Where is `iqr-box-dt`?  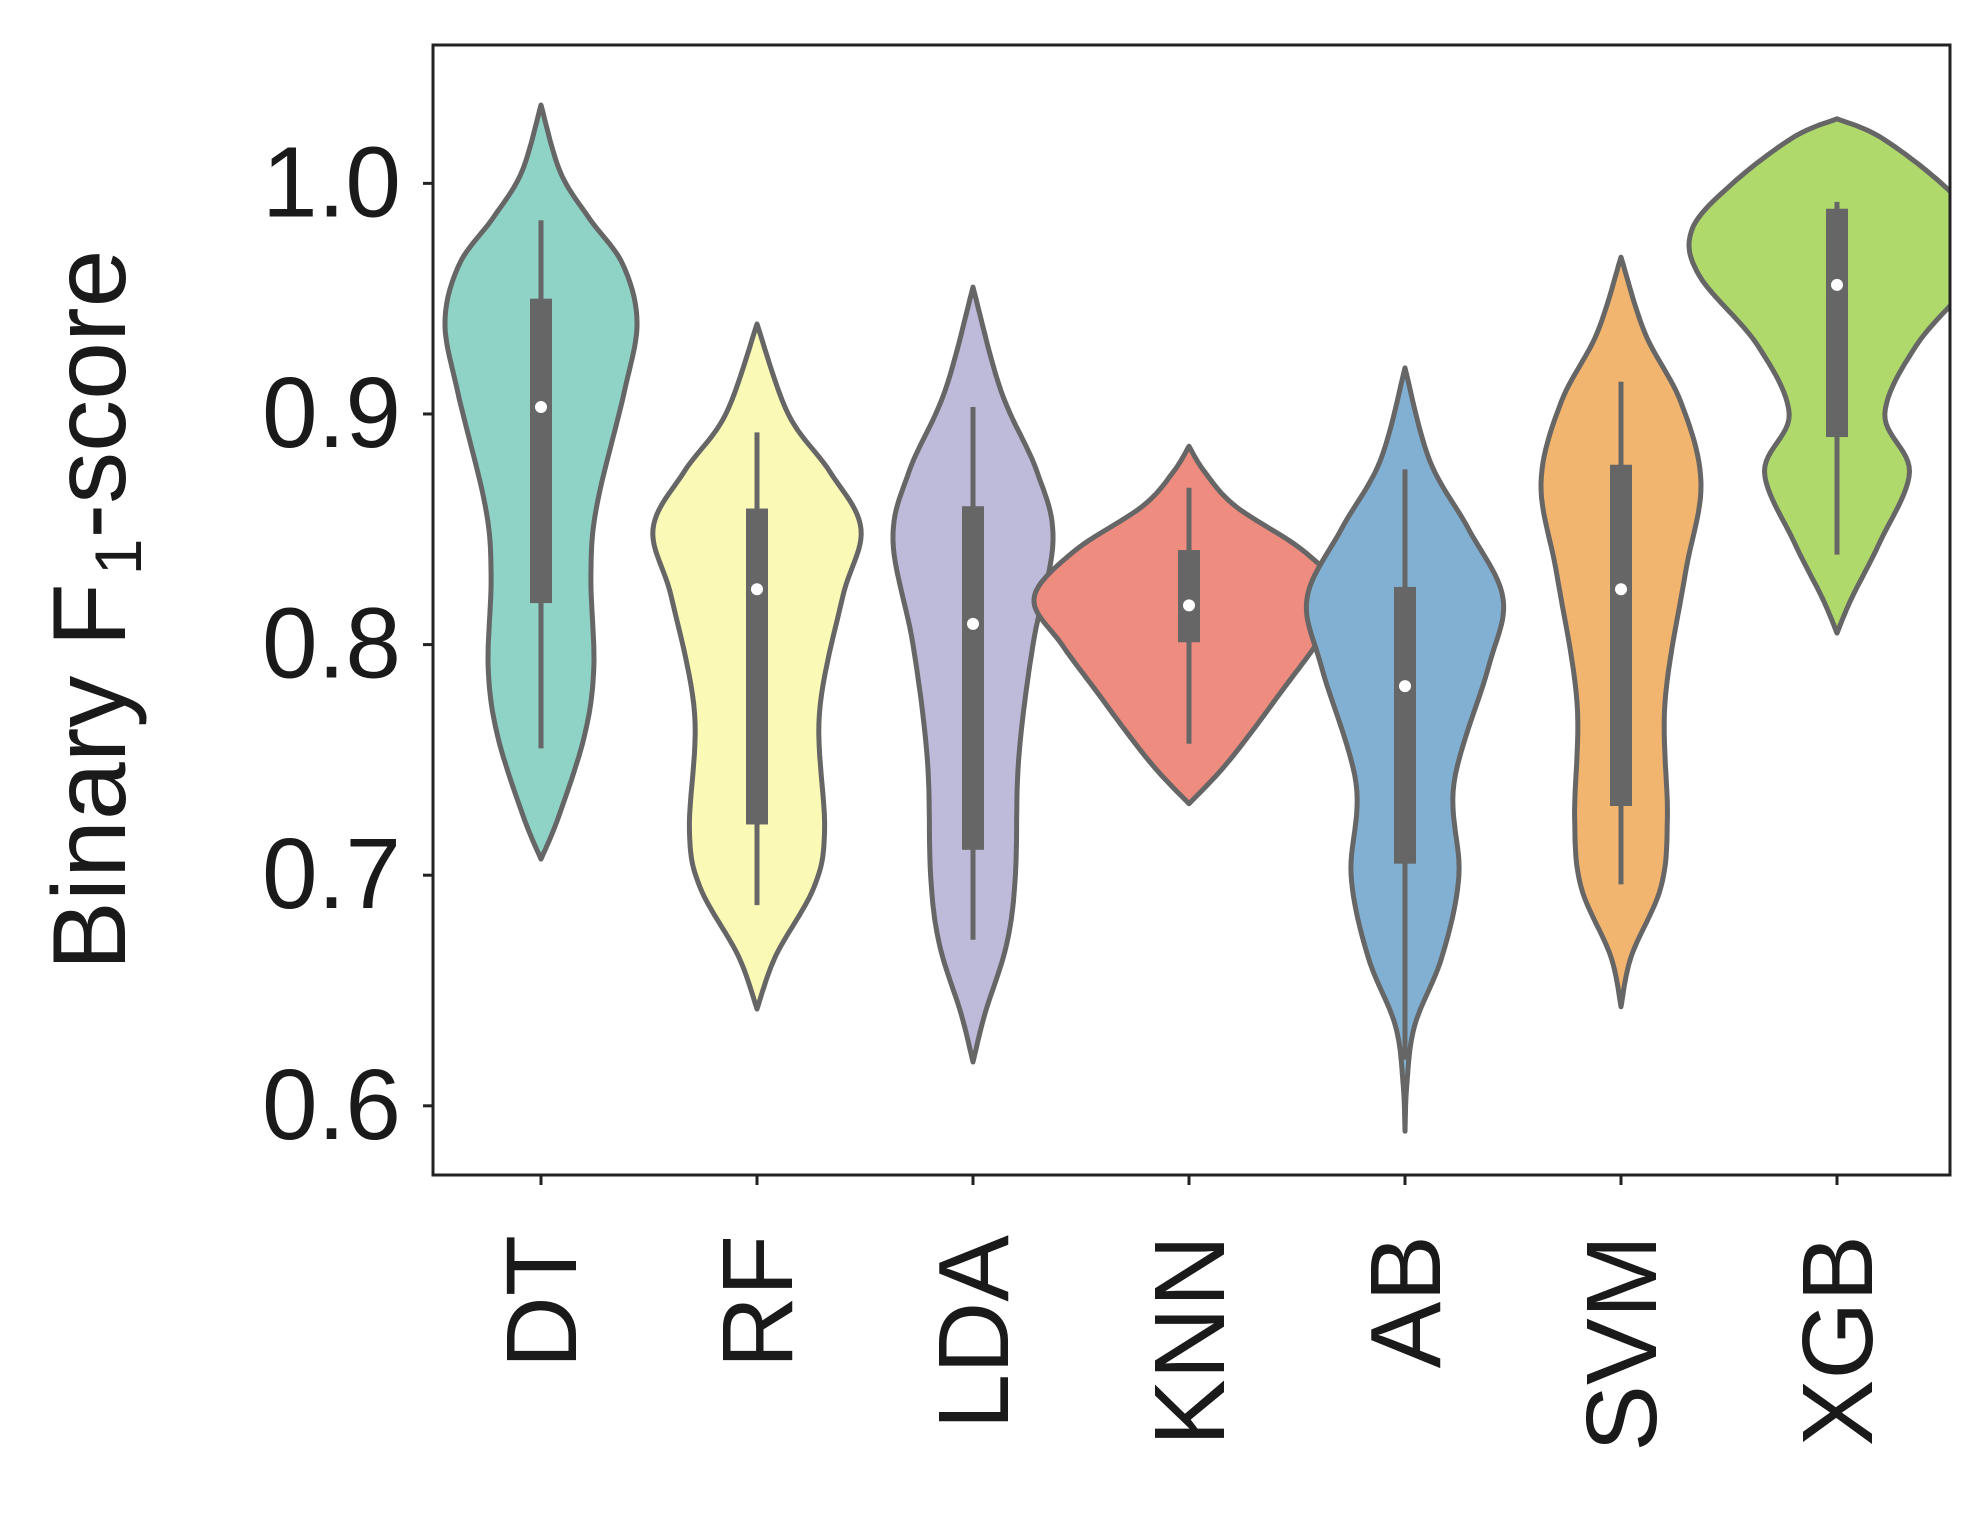
iqr-box-dt is located at coordinates (541, 451).